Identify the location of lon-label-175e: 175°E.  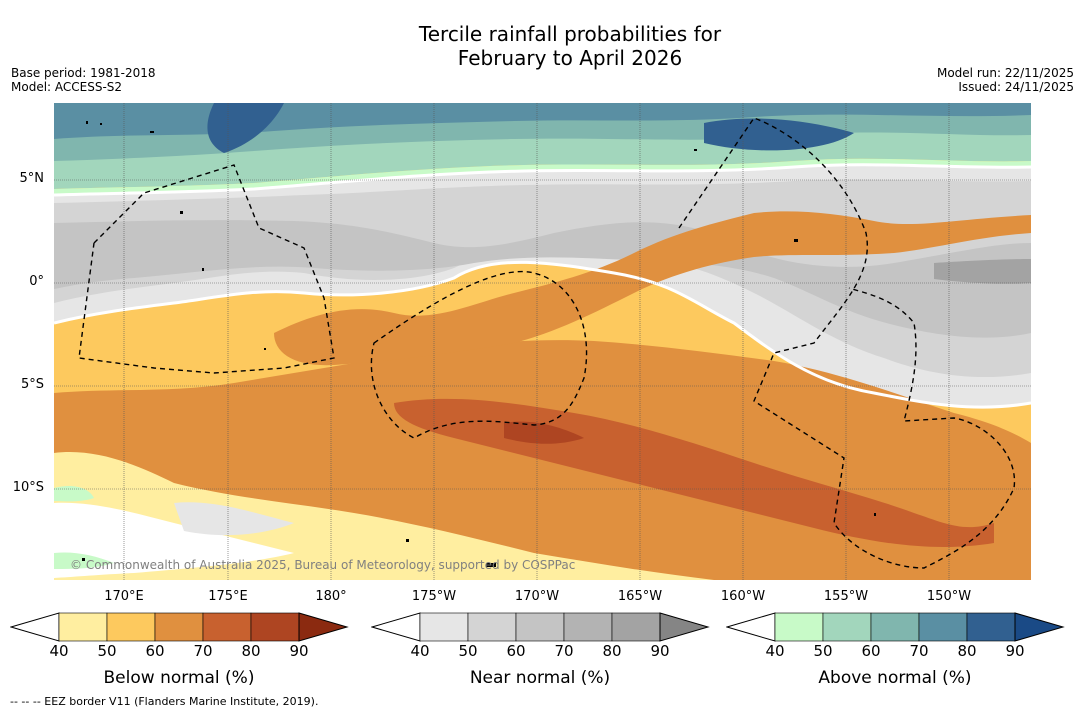
(228, 596).